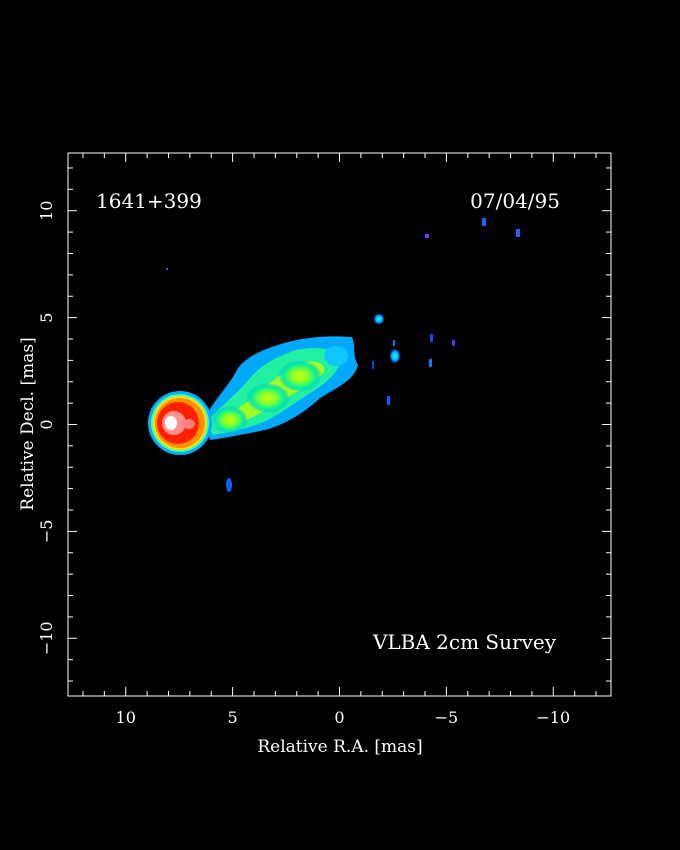 The image size is (680, 850). What do you see at coordinates (46, 424) in the screenshot?
I see `y-tick-label: 0` at bounding box center [46, 424].